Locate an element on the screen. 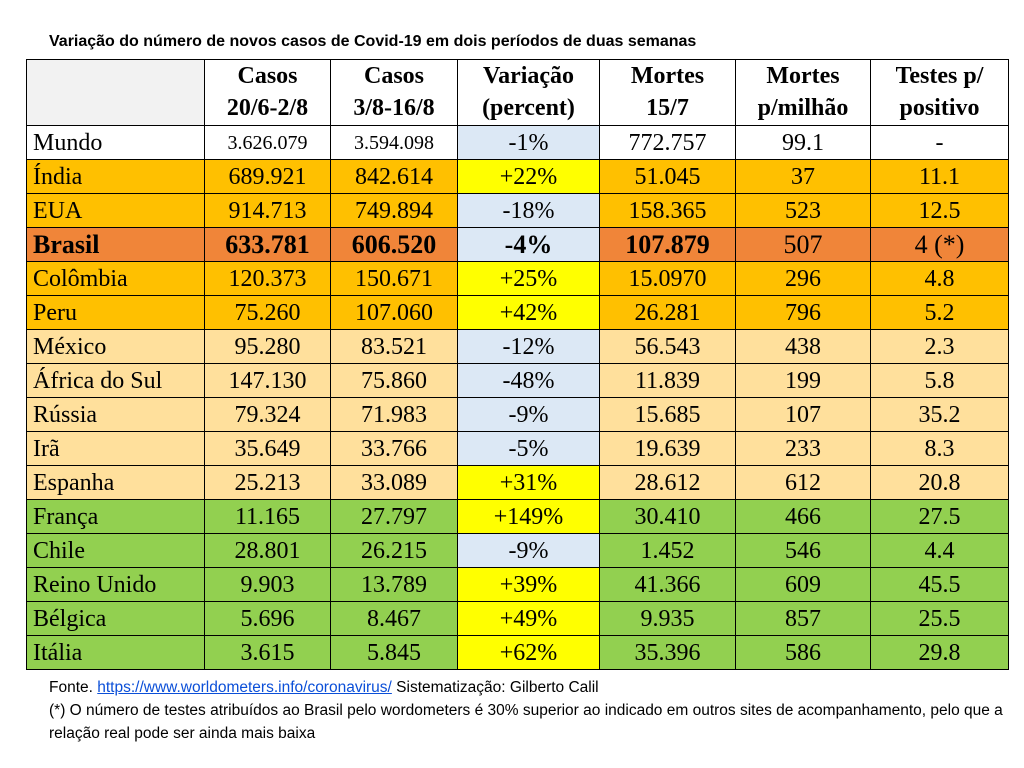  cell-country: África do Sul is located at coordinates (115, 380).